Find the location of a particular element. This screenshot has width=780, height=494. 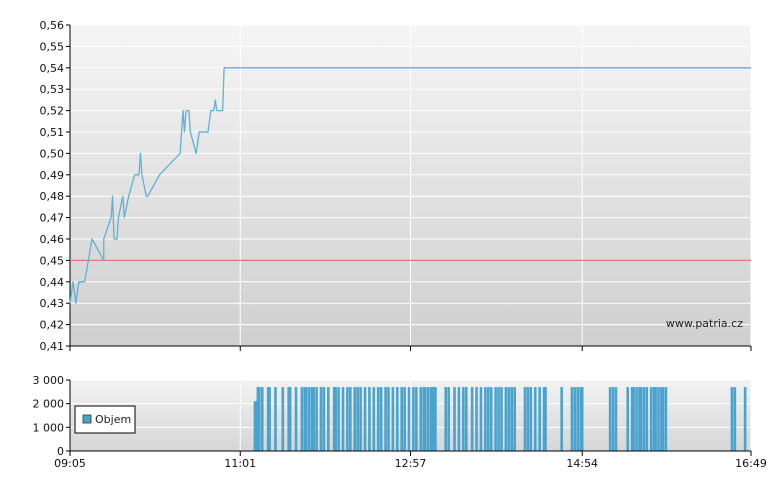

price-y-tick-label: 0,43 is located at coordinates (52, 303).